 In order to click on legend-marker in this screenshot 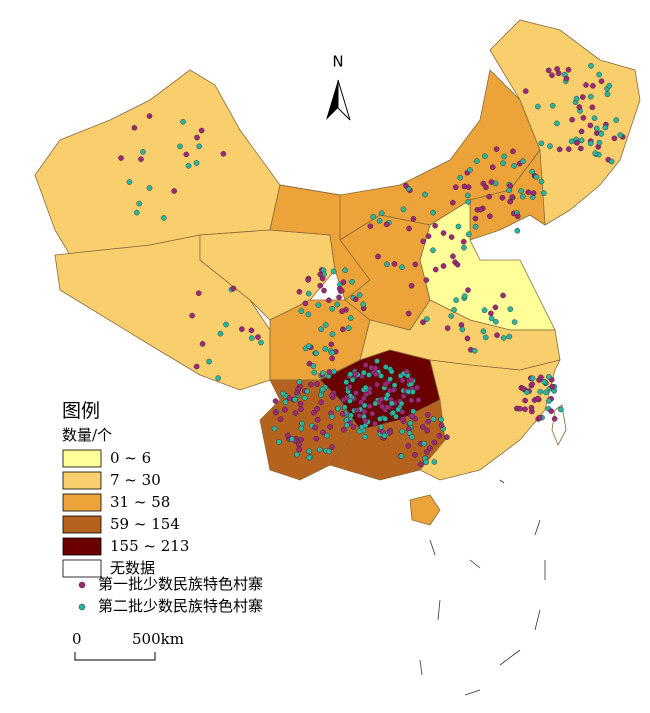, I will do `click(82, 607)`.